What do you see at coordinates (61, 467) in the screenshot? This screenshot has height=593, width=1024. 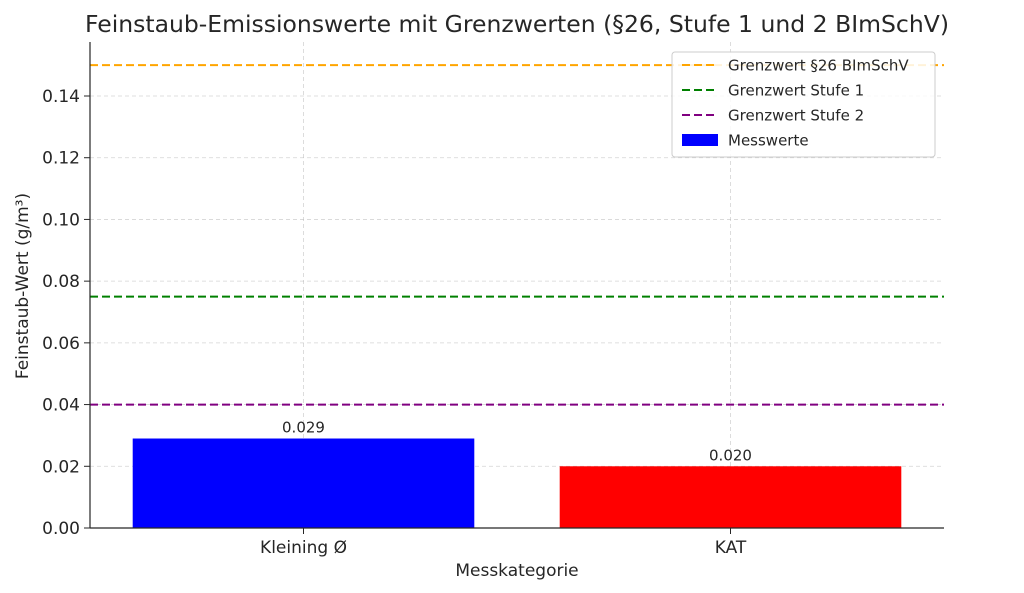 I see `y-tick-label: 0.02` at bounding box center [61, 467].